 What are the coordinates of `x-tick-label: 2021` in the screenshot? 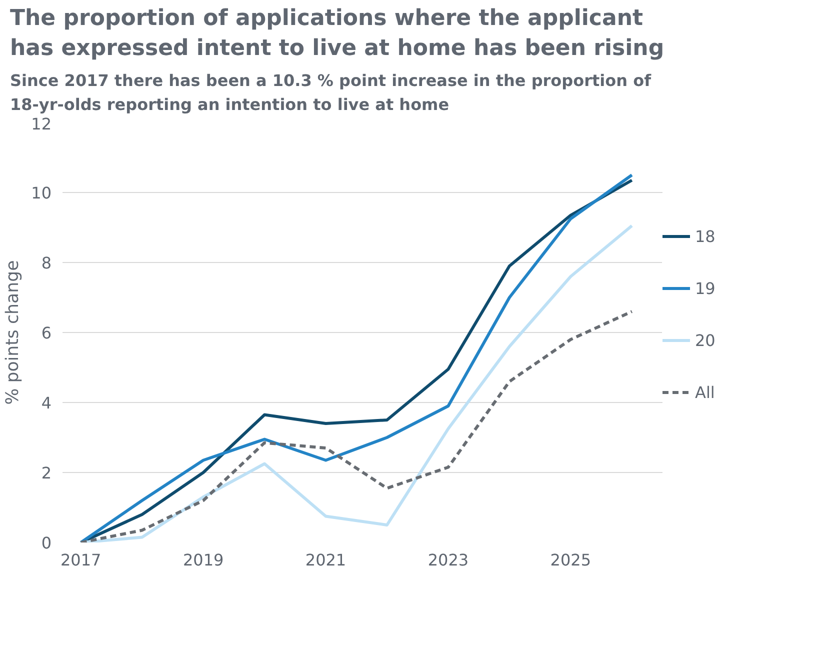 It's located at (325, 560).